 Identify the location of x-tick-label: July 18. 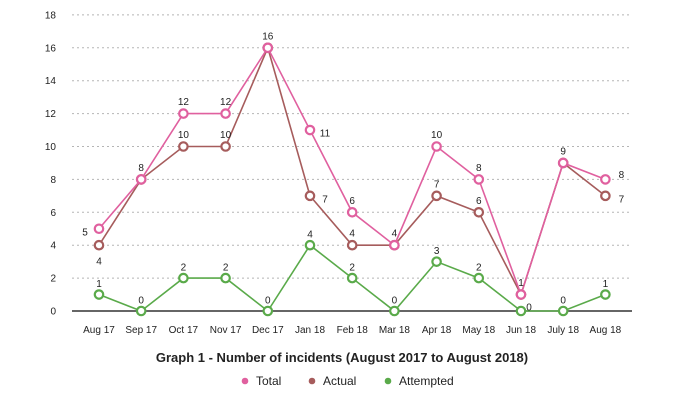
(563, 330).